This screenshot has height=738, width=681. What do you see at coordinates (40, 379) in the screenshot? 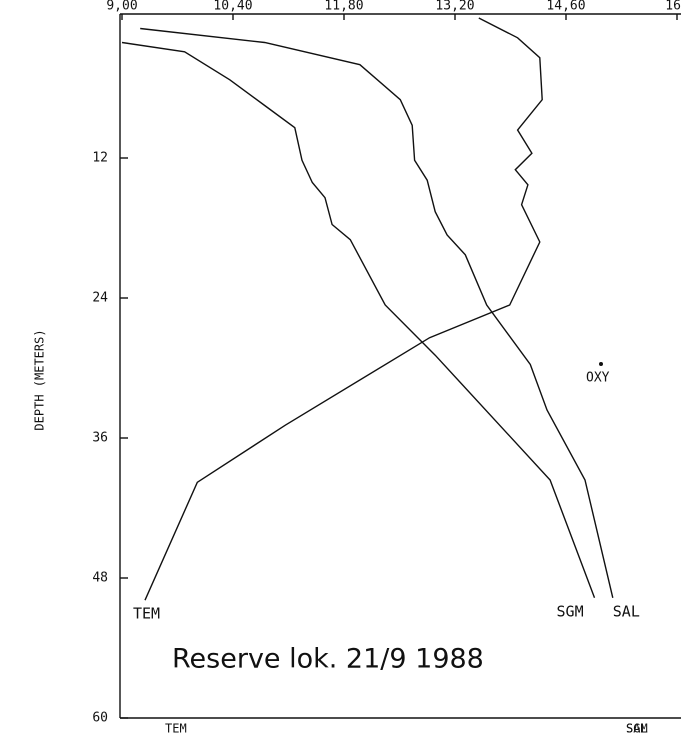
I see `y-axis-label: DEPTH (METERS)` at bounding box center [40, 379].